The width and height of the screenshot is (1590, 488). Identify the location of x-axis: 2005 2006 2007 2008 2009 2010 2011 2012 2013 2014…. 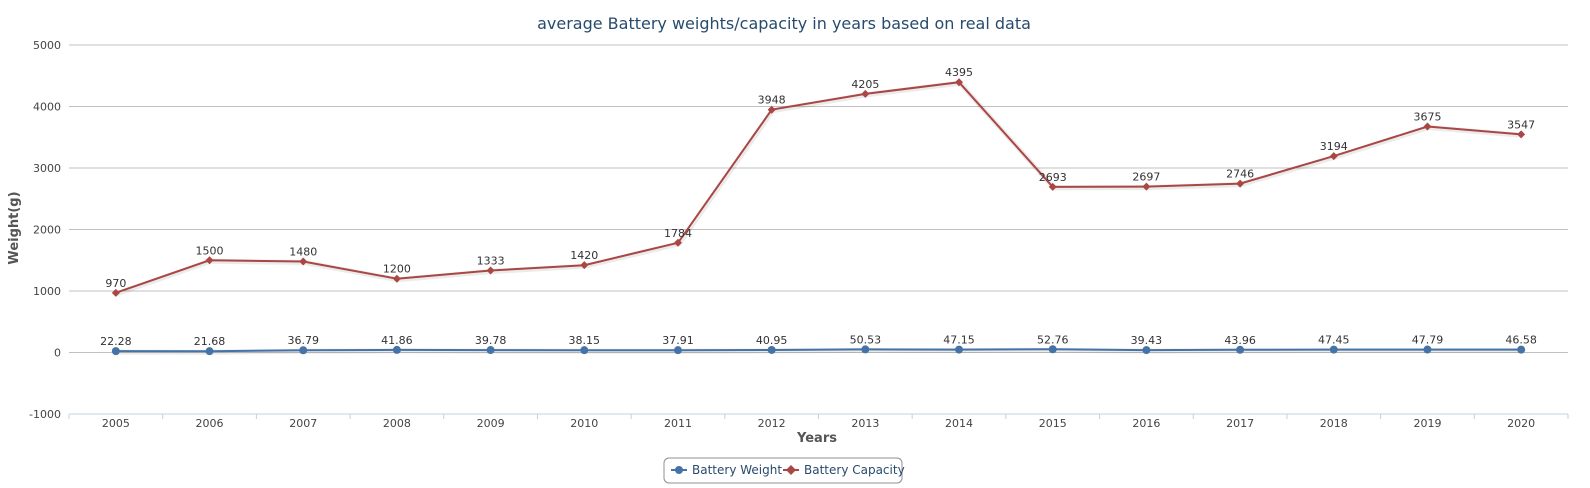
(818, 421).